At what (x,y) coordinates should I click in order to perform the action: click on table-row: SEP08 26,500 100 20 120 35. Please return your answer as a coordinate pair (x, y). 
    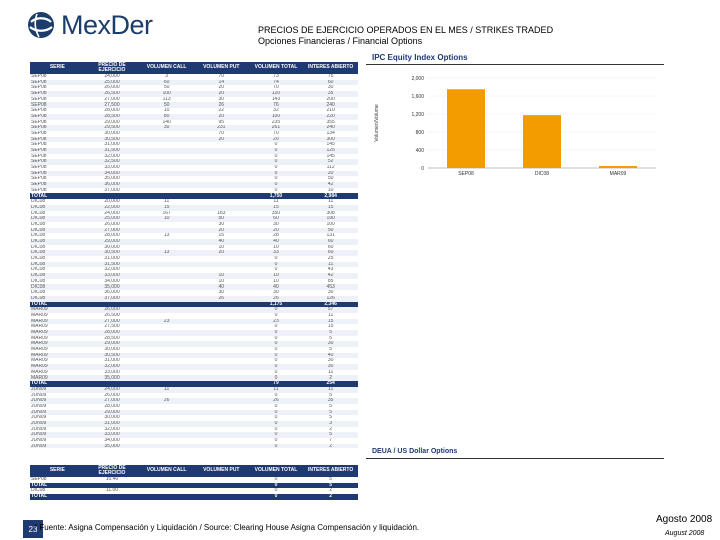
    Looking at the image, I should click on (194, 94).